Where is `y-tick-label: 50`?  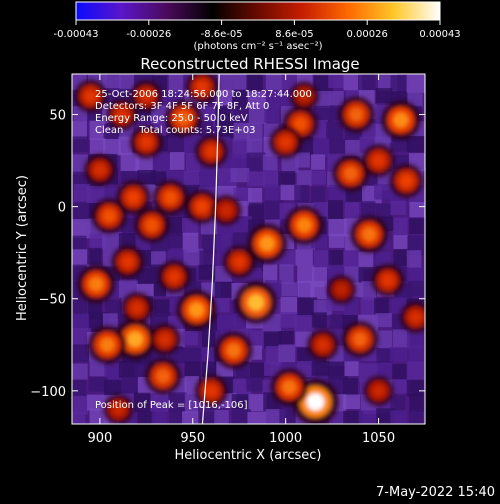
y-tick-label: 50 is located at coordinates (57, 116).